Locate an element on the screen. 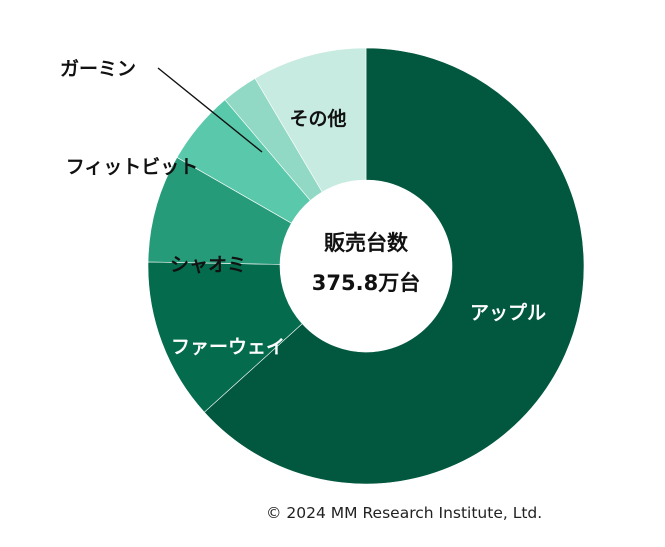  slice-label-3: フィットビット is located at coordinates (132, 167).